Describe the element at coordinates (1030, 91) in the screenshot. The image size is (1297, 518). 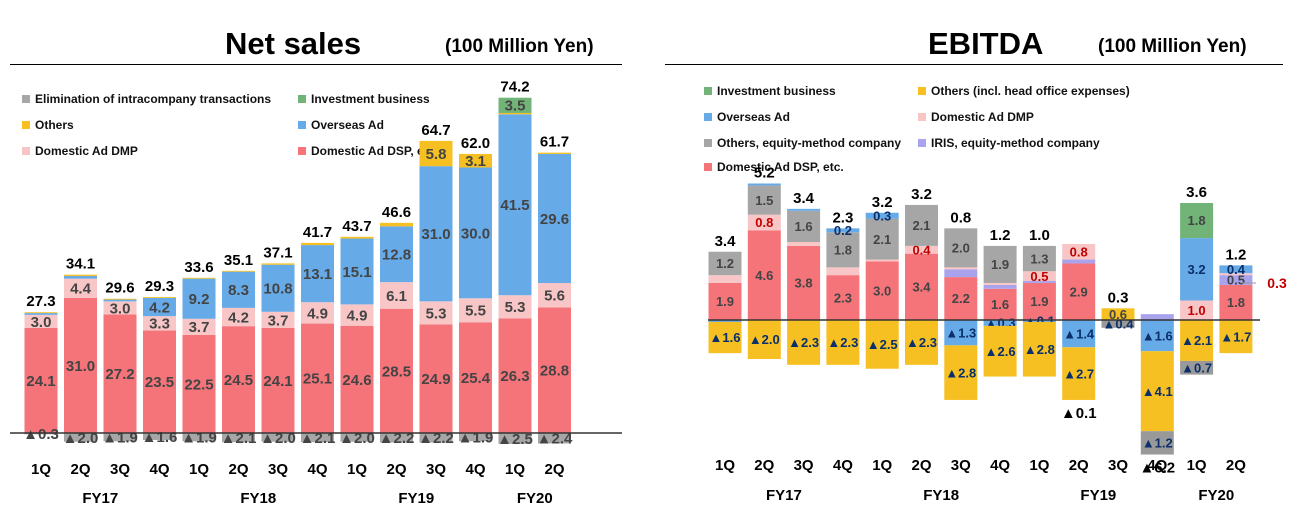
I see `legend-label: Others (incl. head office expenses)` at that location.